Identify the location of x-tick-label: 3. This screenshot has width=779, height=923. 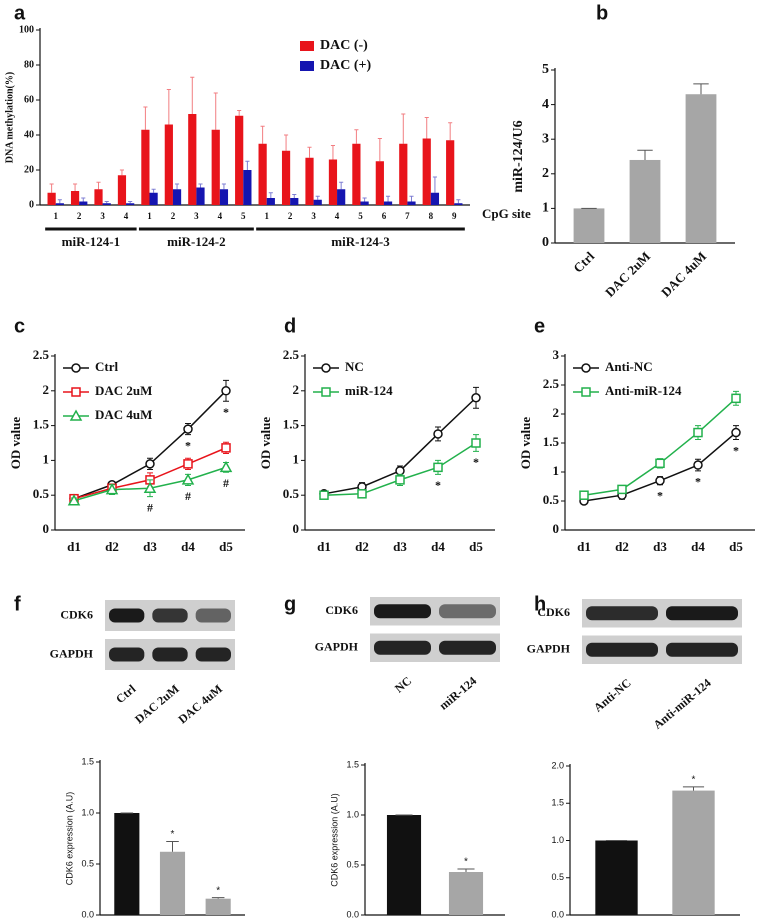
(313, 216).